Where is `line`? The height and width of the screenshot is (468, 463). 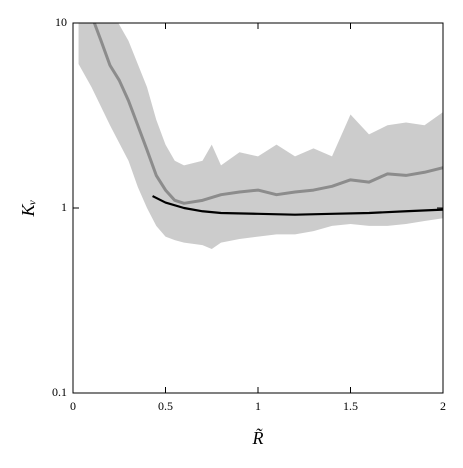 line is located at coordinates (297, 205).